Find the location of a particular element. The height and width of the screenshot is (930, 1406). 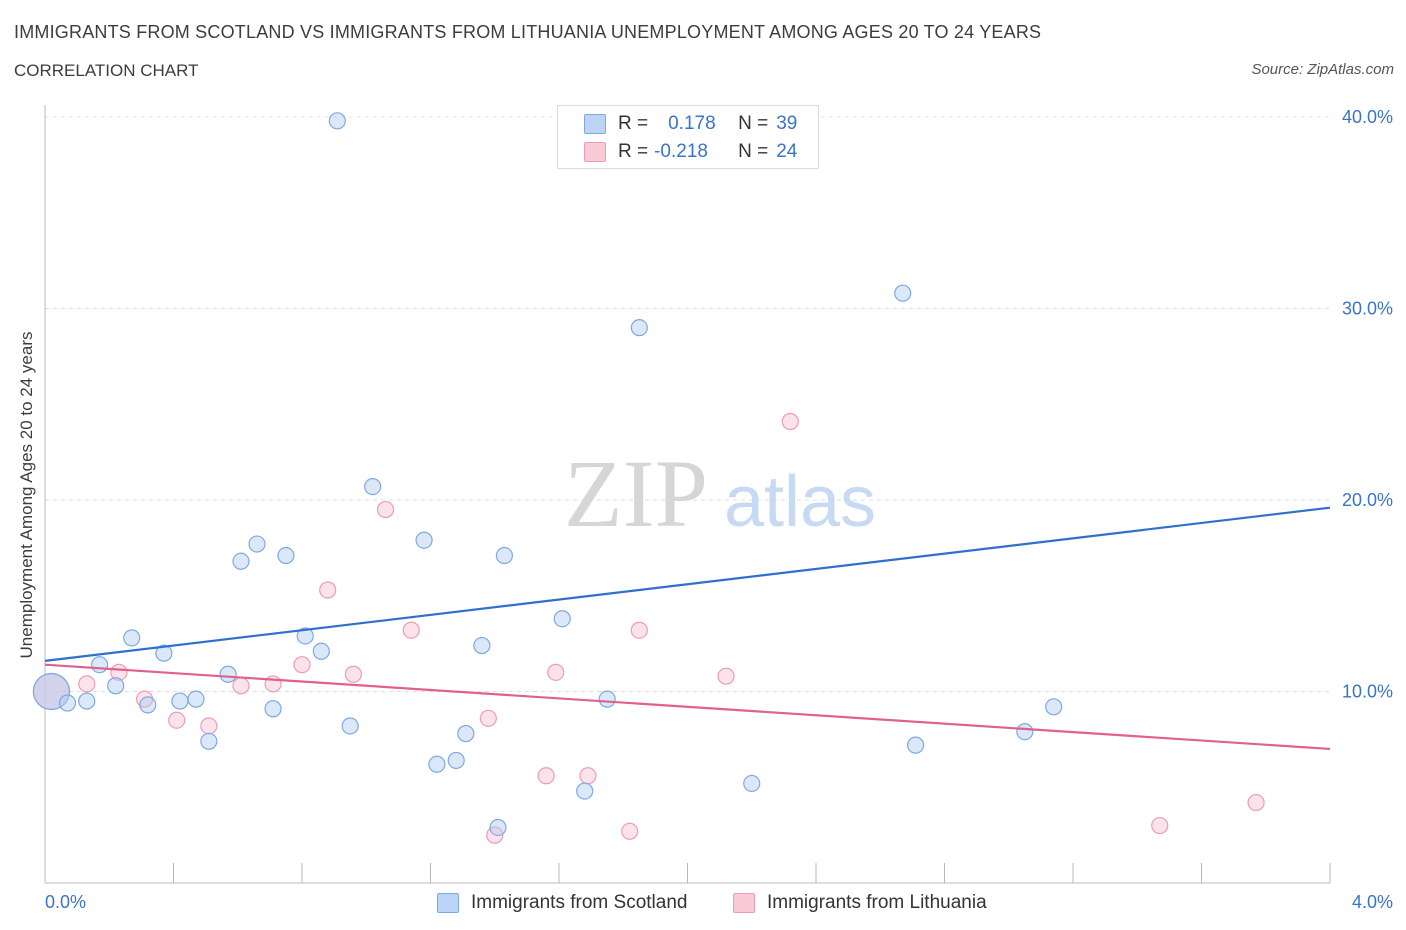

x-tick-label: 0.0% is located at coordinates (65, 902).